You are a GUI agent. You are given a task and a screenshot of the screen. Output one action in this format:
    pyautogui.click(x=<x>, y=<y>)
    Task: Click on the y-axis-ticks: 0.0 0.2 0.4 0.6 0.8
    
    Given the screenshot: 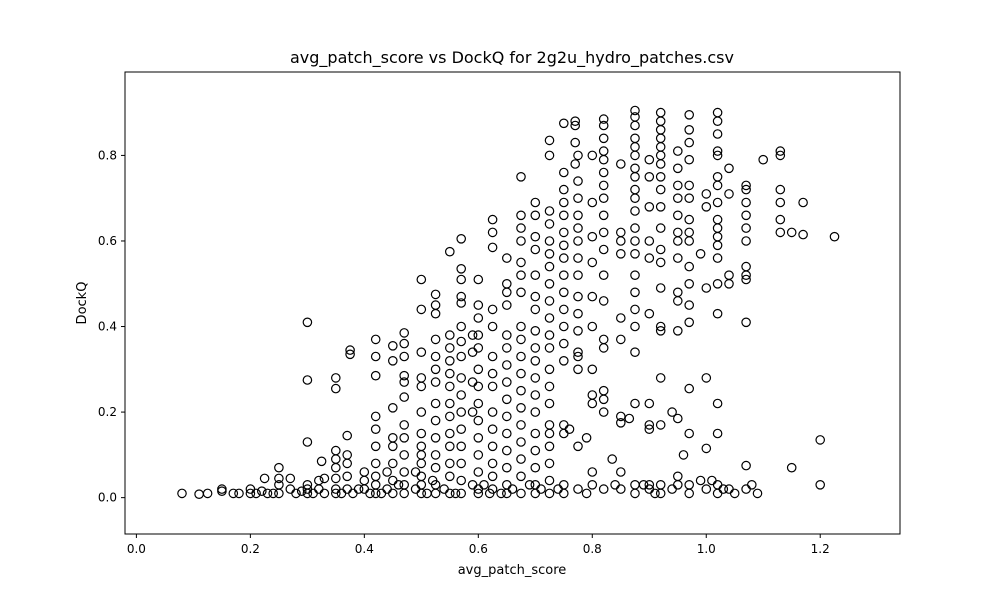 What is the action you would take?
    pyautogui.click(x=111, y=326)
    